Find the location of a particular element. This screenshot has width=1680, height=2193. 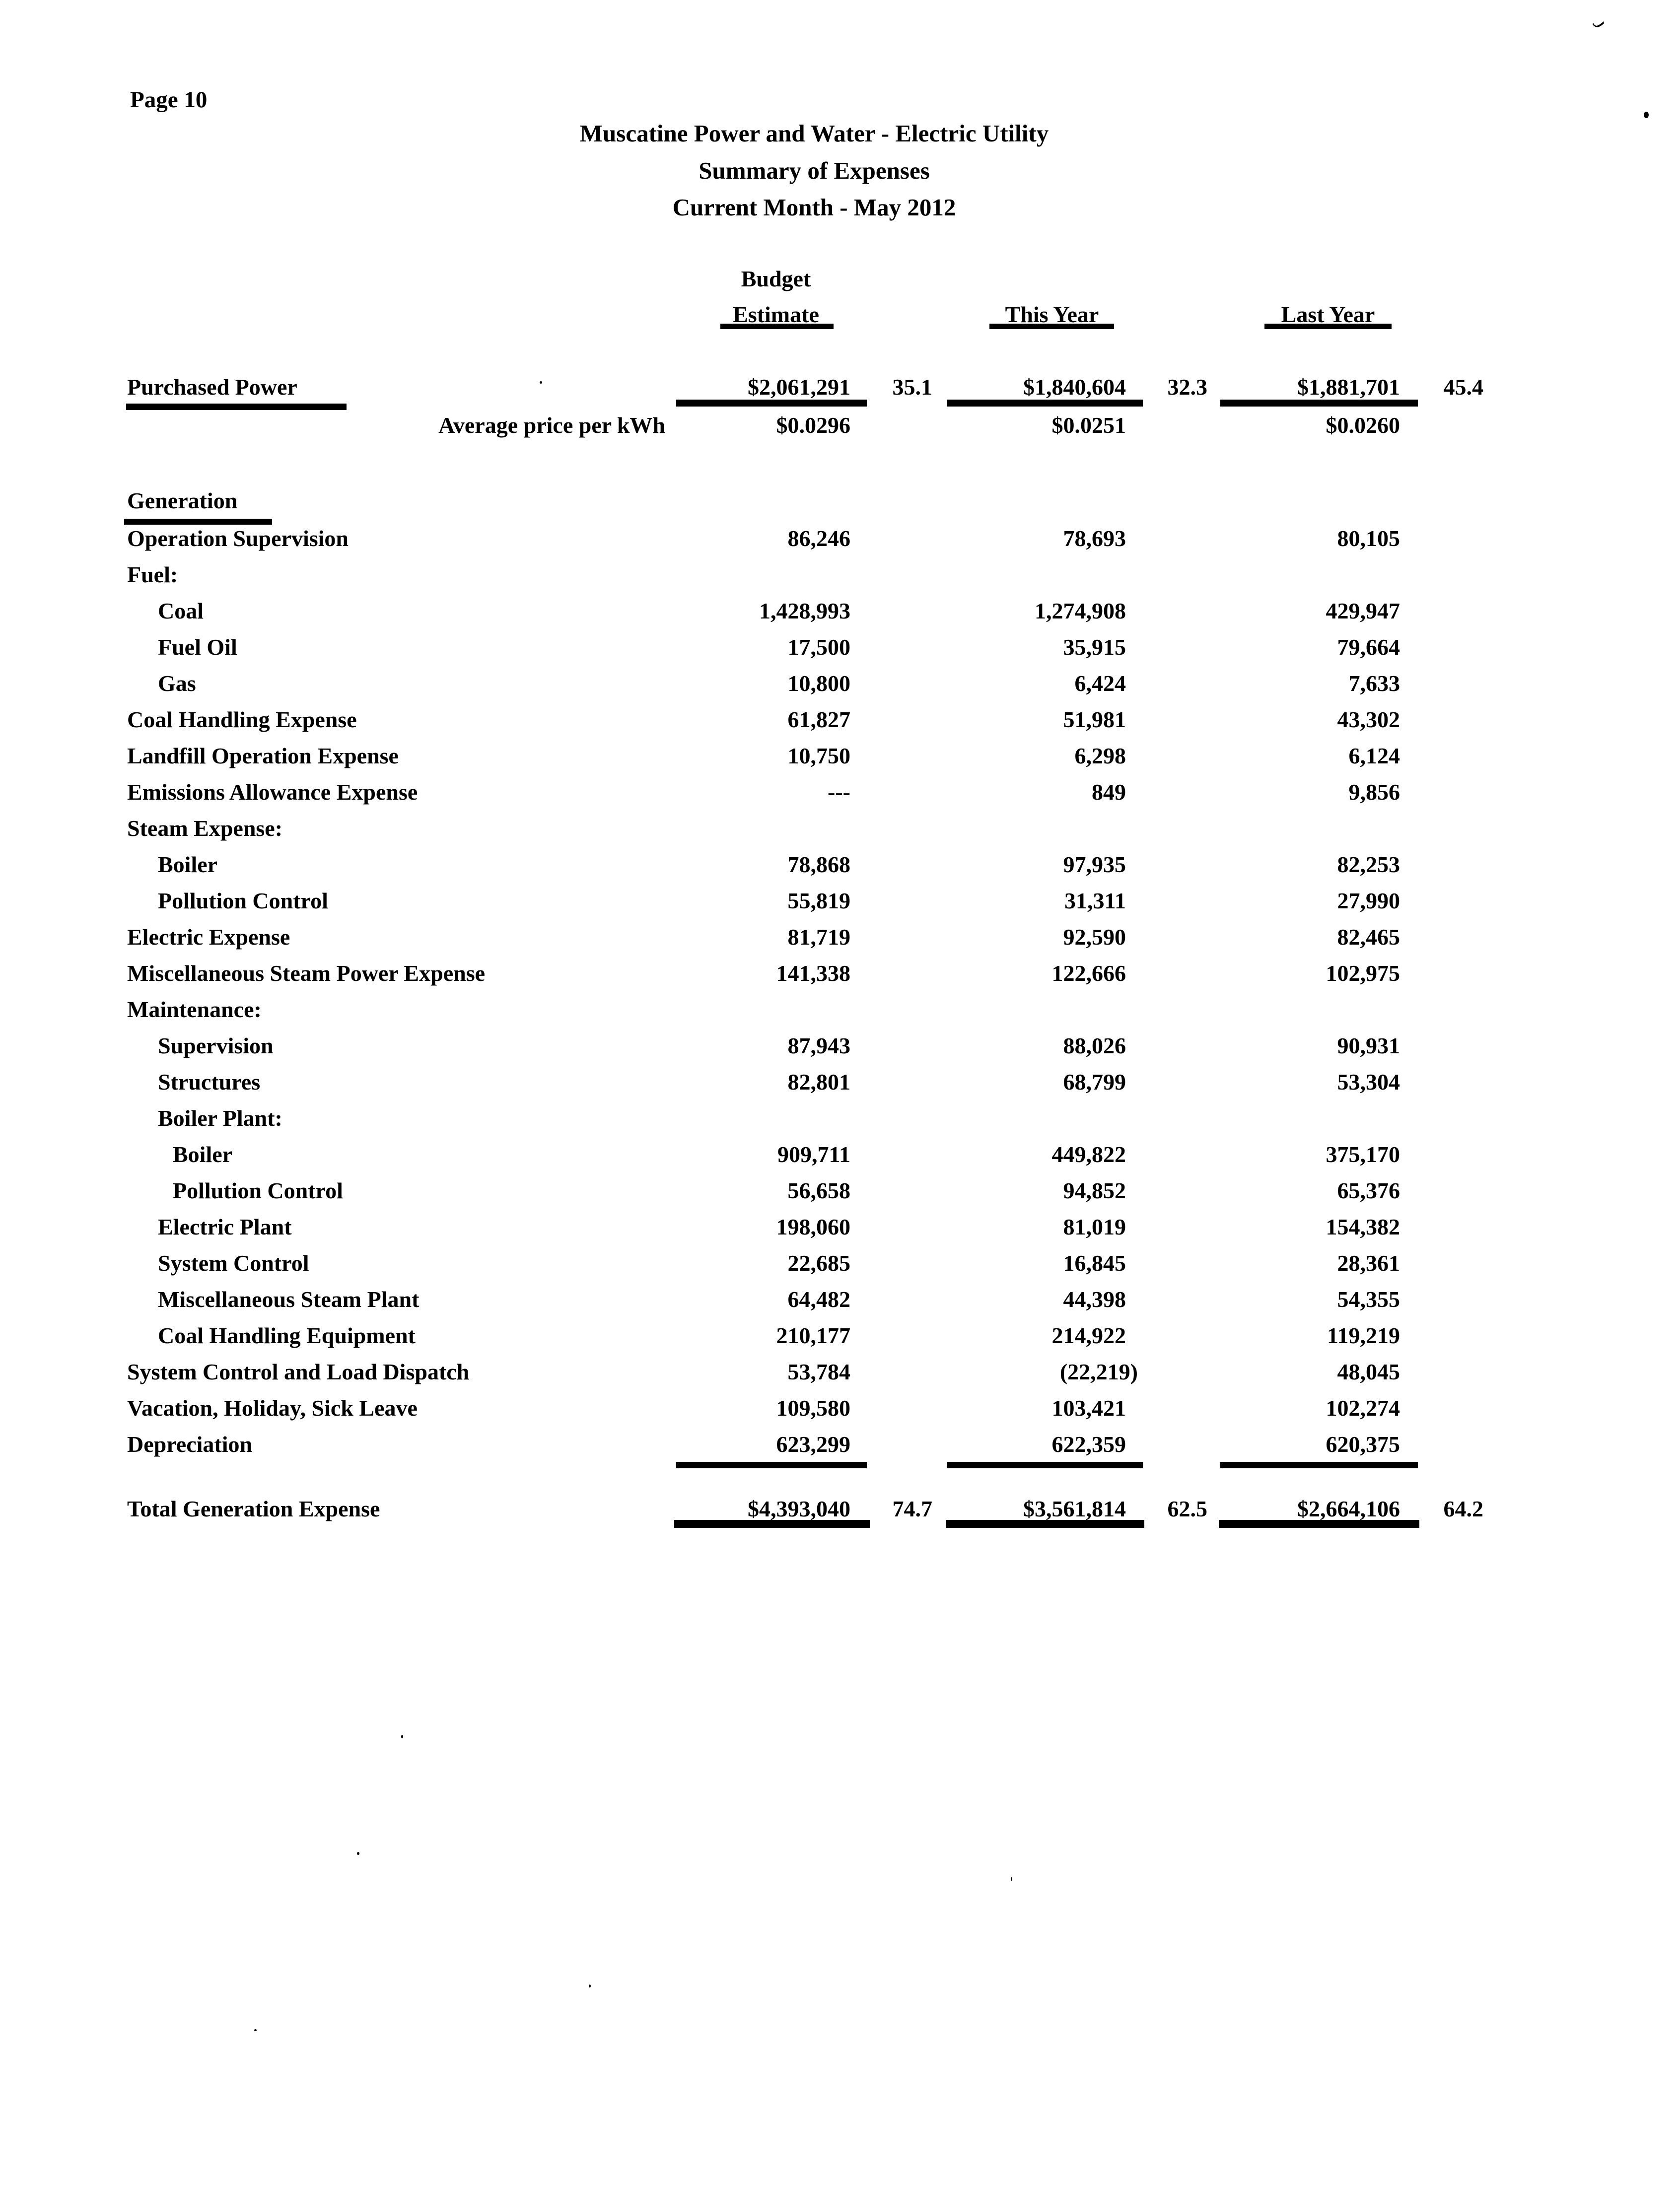

table-row: Coal 1,428,993 1,274,908 429,947 is located at coordinates (840, 613).